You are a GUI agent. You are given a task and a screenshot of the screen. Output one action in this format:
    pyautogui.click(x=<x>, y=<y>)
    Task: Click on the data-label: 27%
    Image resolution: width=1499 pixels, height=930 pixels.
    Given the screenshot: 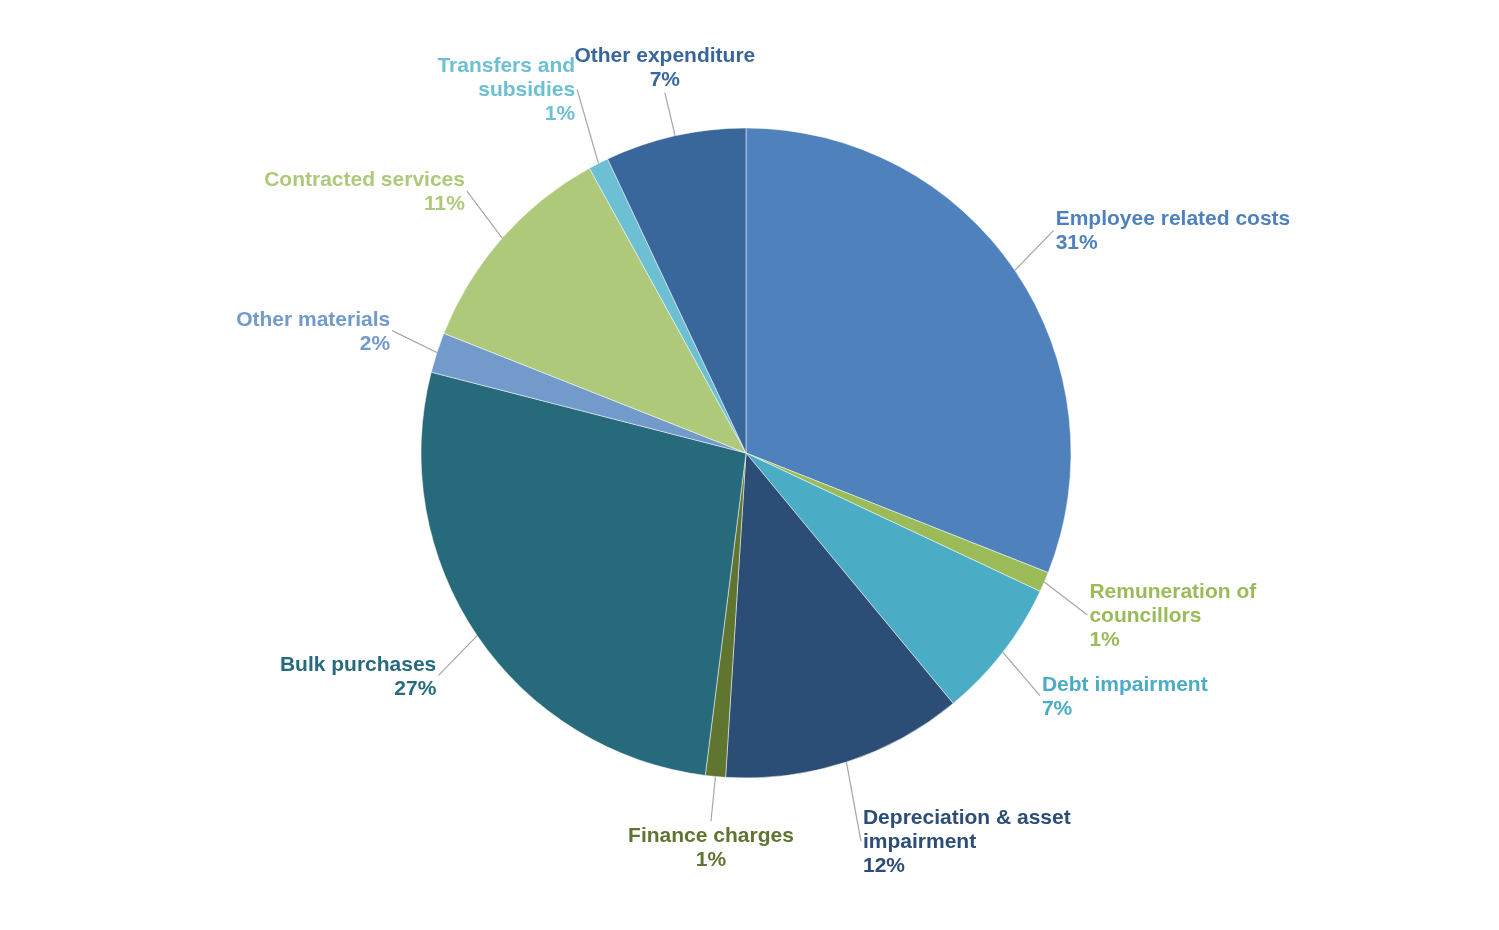 What is the action you would take?
    pyautogui.click(x=415, y=687)
    